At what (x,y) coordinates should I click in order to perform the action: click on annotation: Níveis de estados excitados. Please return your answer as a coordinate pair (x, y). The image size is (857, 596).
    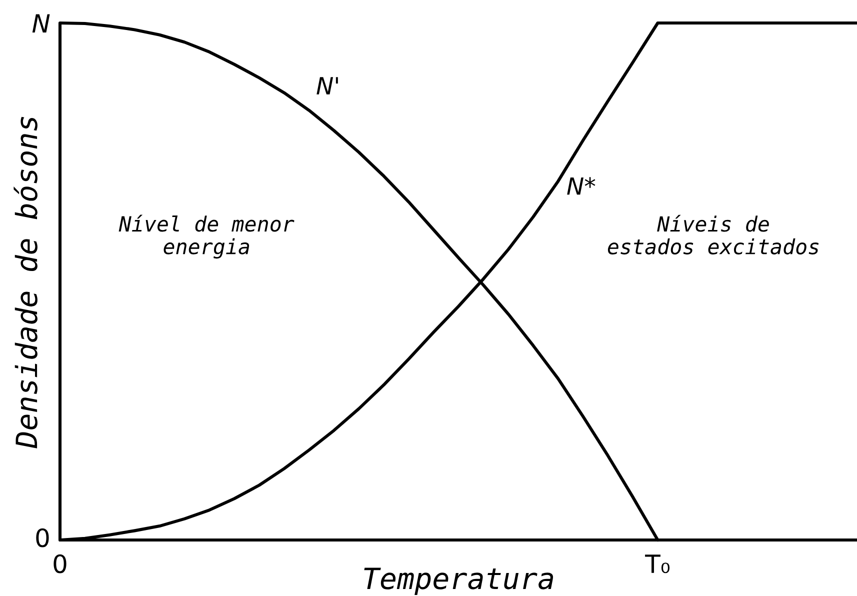
    Looking at the image, I should click on (713, 234).